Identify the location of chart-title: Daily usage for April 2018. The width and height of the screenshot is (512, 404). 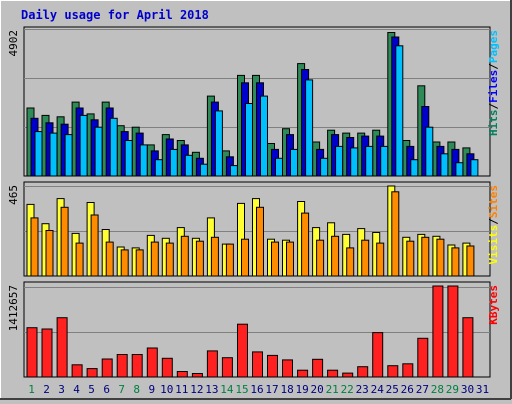
(115, 15).